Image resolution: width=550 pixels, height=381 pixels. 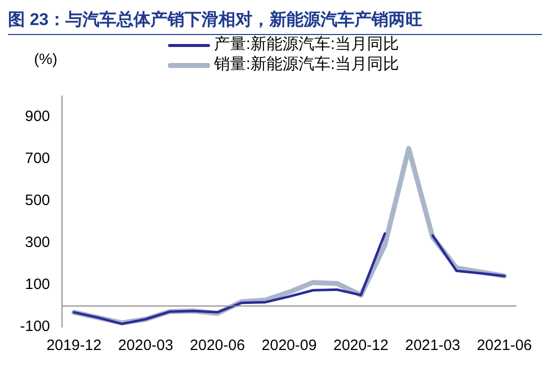 What do you see at coordinates (146, 345) in the screenshot?
I see `x-tick-label: 2020-03` at bounding box center [146, 345].